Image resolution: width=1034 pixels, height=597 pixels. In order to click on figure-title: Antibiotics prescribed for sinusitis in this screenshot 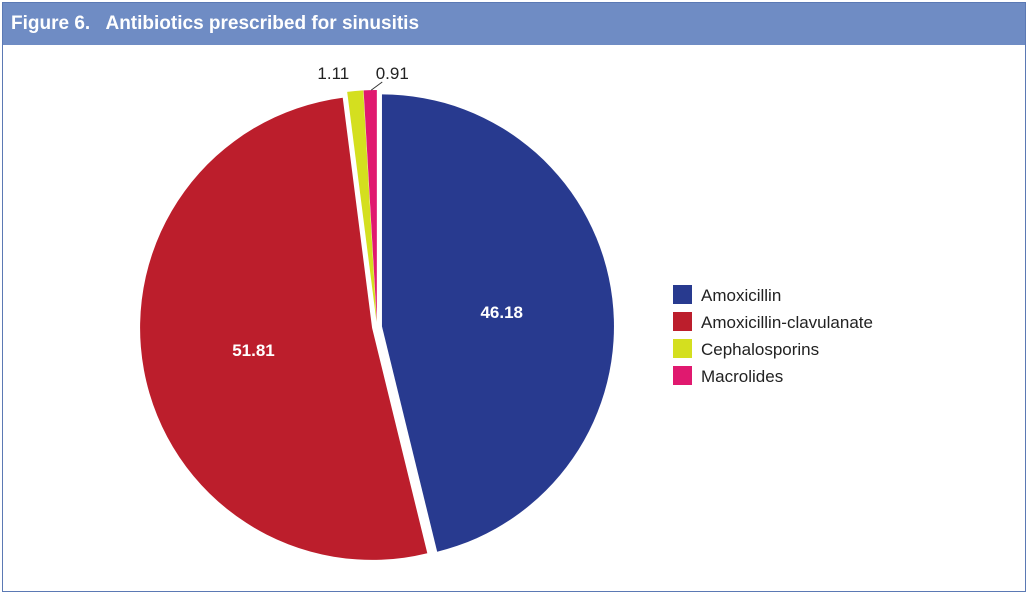, I will do `click(262, 23)`.